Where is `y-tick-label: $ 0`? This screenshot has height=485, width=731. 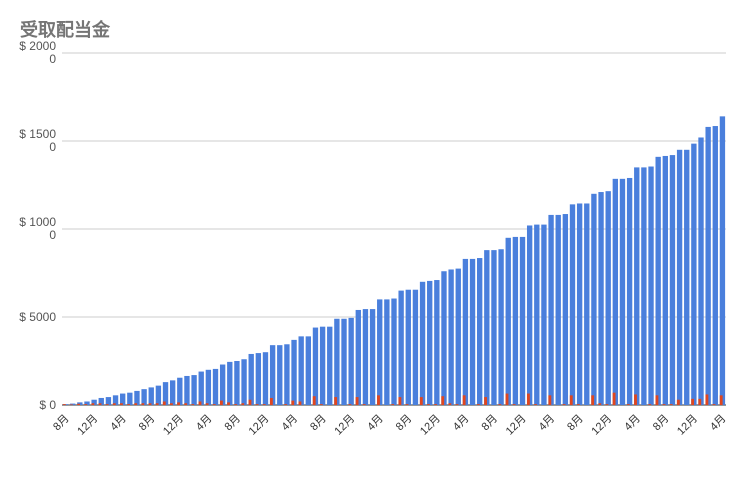 y-tick-label: $ 0 is located at coordinates (47, 405).